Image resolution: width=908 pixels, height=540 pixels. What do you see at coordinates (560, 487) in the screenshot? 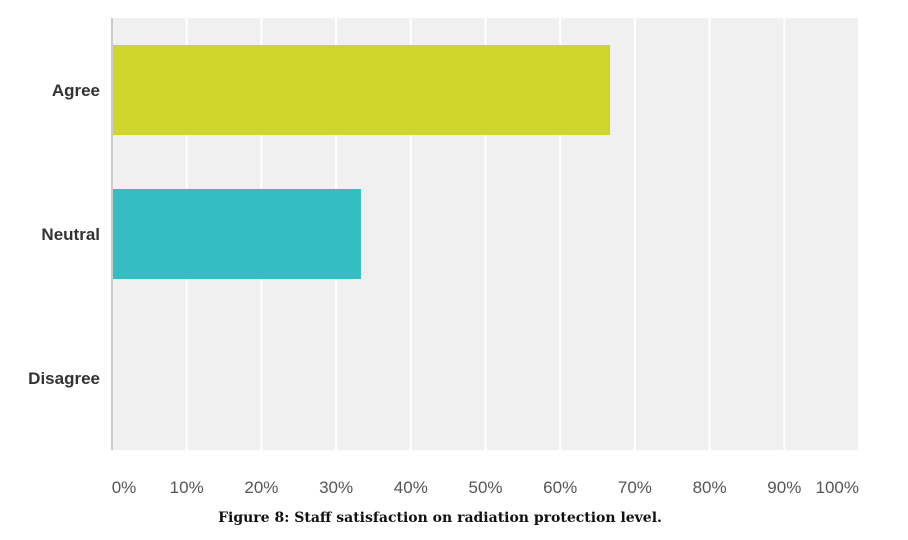
I see `x-tick-label: 60%` at bounding box center [560, 487].